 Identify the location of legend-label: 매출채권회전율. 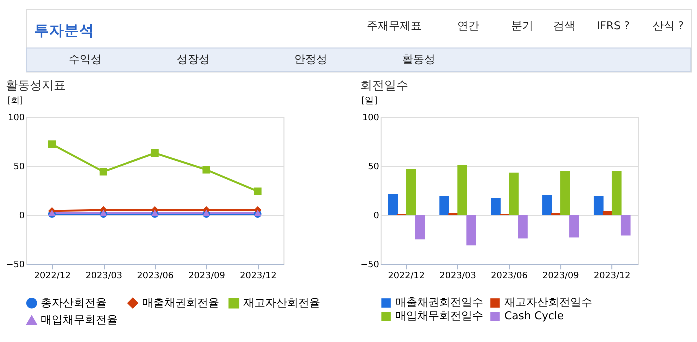
(181, 303).